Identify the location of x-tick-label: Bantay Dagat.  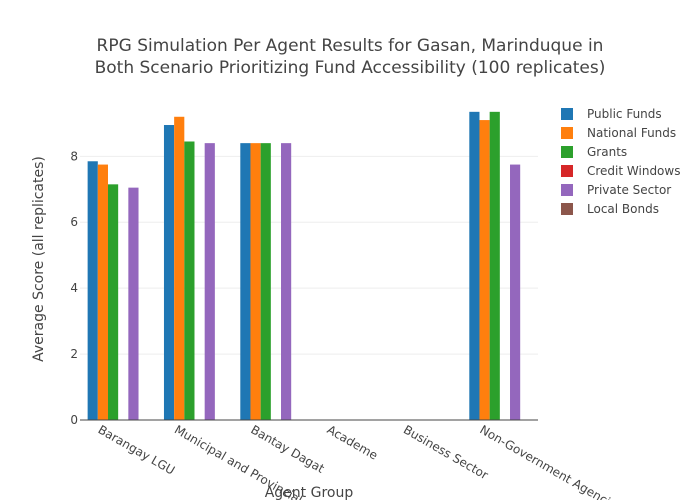
(287, 448).